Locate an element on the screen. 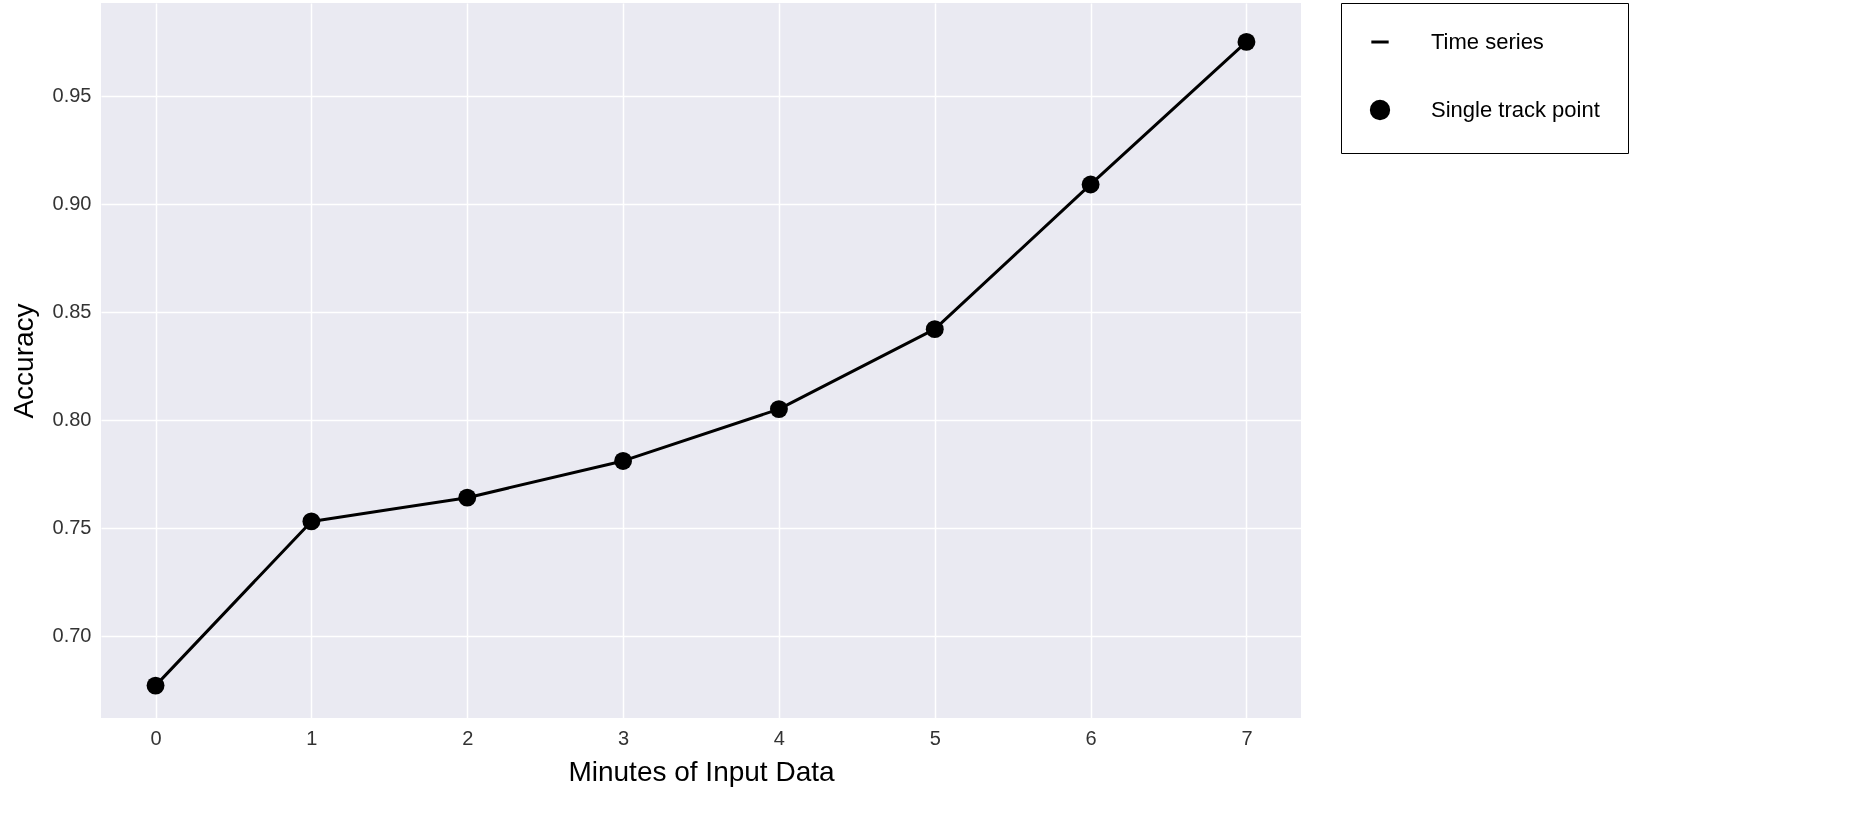  x-tick-label: 1 is located at coordinates (312, 737).